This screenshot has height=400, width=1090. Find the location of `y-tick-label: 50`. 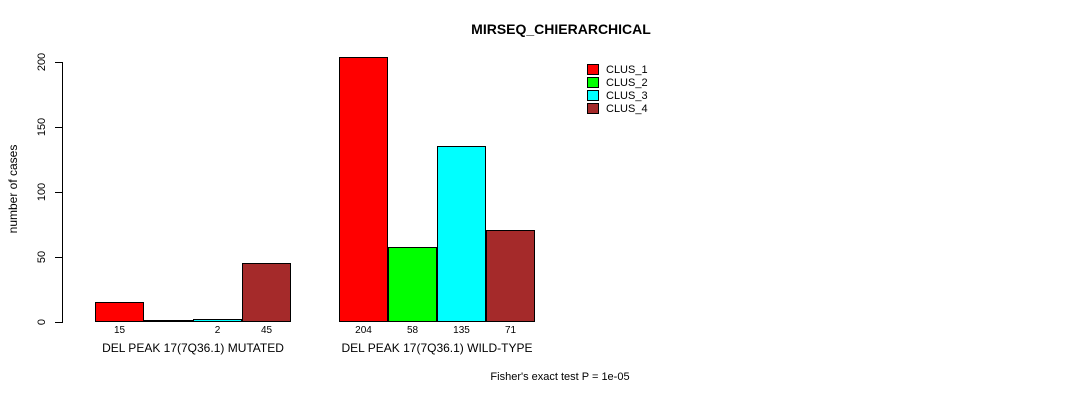

y-tick-label: 50 is located at coordinates (42, 257).